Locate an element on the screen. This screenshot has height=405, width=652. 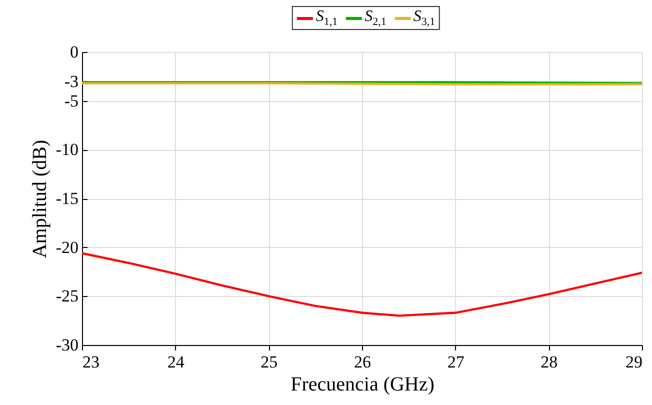
x-tick-label: 26 is located at coordinates (362, 362).